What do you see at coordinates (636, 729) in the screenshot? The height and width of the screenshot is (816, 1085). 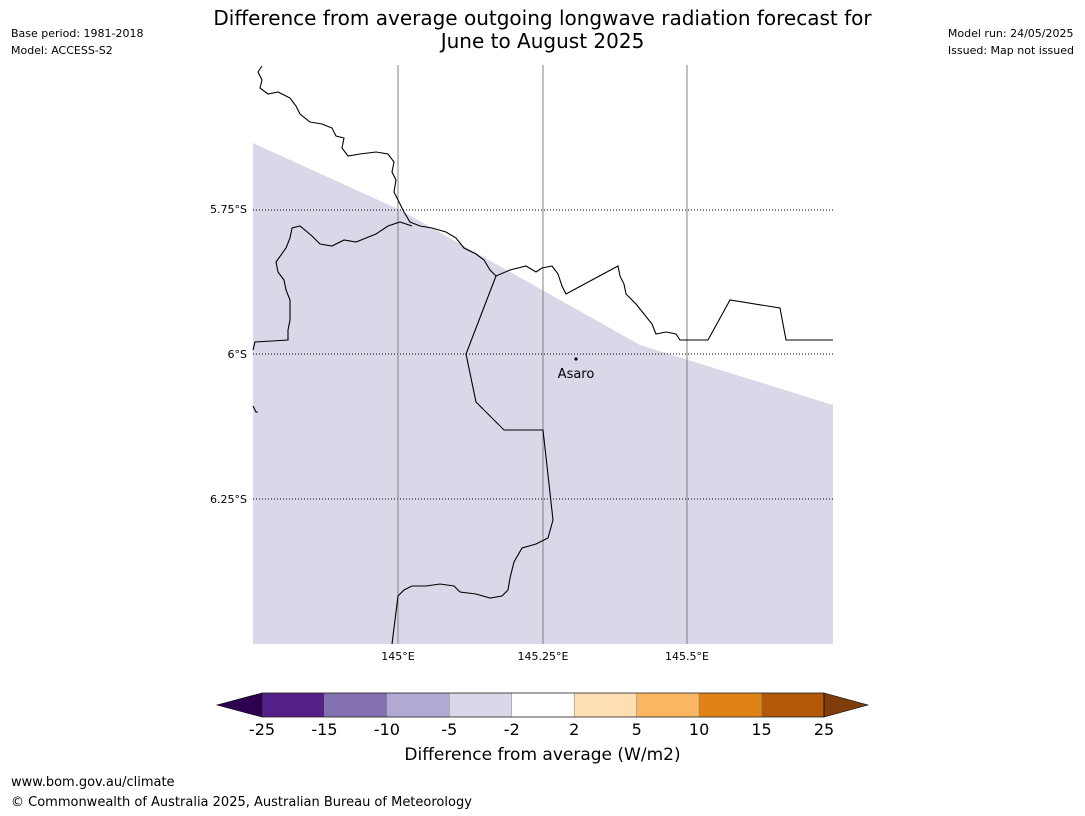 I see `colorbar-tick: 5` at bounding box center [636, 729].